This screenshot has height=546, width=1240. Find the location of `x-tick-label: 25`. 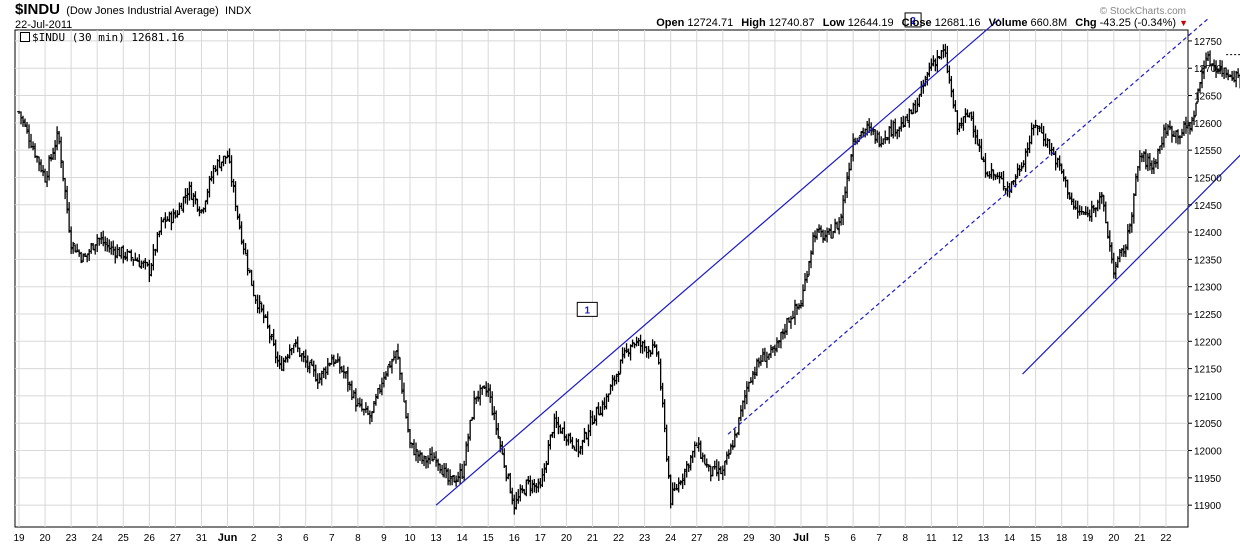

x-tick-label: 25 is located at coordinates (124, 538).